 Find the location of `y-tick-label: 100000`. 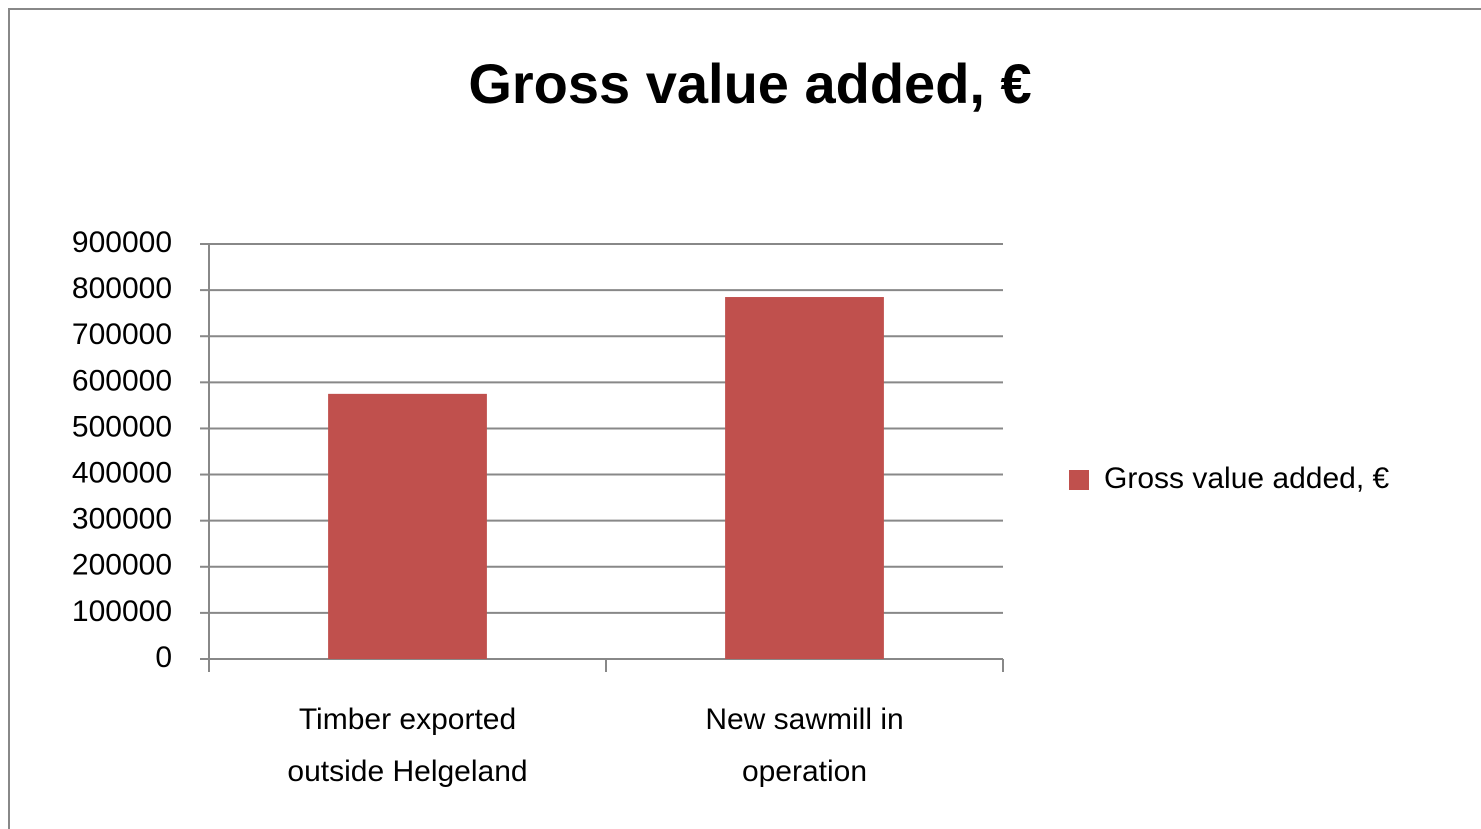

y-tick-label: 100000 is located at coordinates (122, 611).